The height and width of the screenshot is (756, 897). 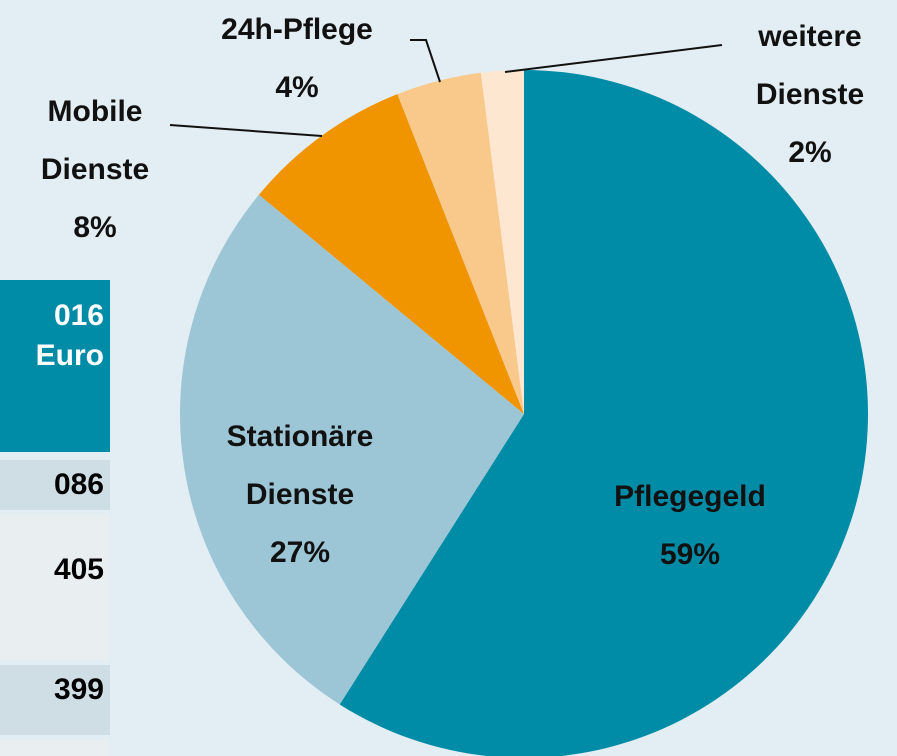 What do you see at coordinates (297, 29) in the screenshot?
I see `category-label: 24h-Pflege` at bounding box center [297, 29].